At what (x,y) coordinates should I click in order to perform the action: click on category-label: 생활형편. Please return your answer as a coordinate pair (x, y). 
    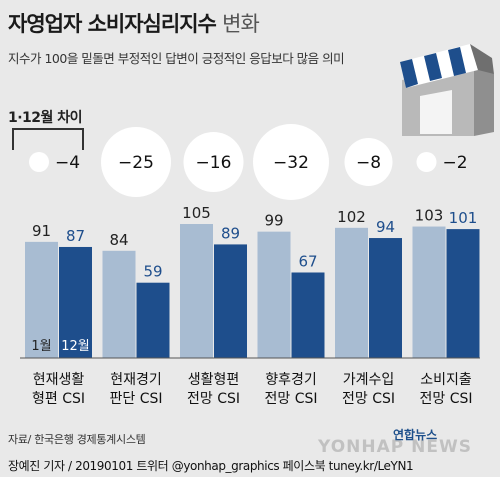
    Looking at the image, I should click on (214, 380).